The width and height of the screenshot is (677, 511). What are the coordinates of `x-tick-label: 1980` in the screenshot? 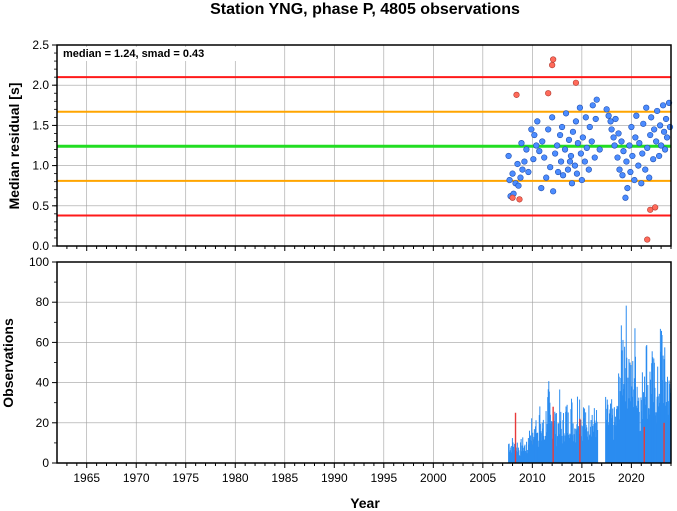 It's located at (235, 478).